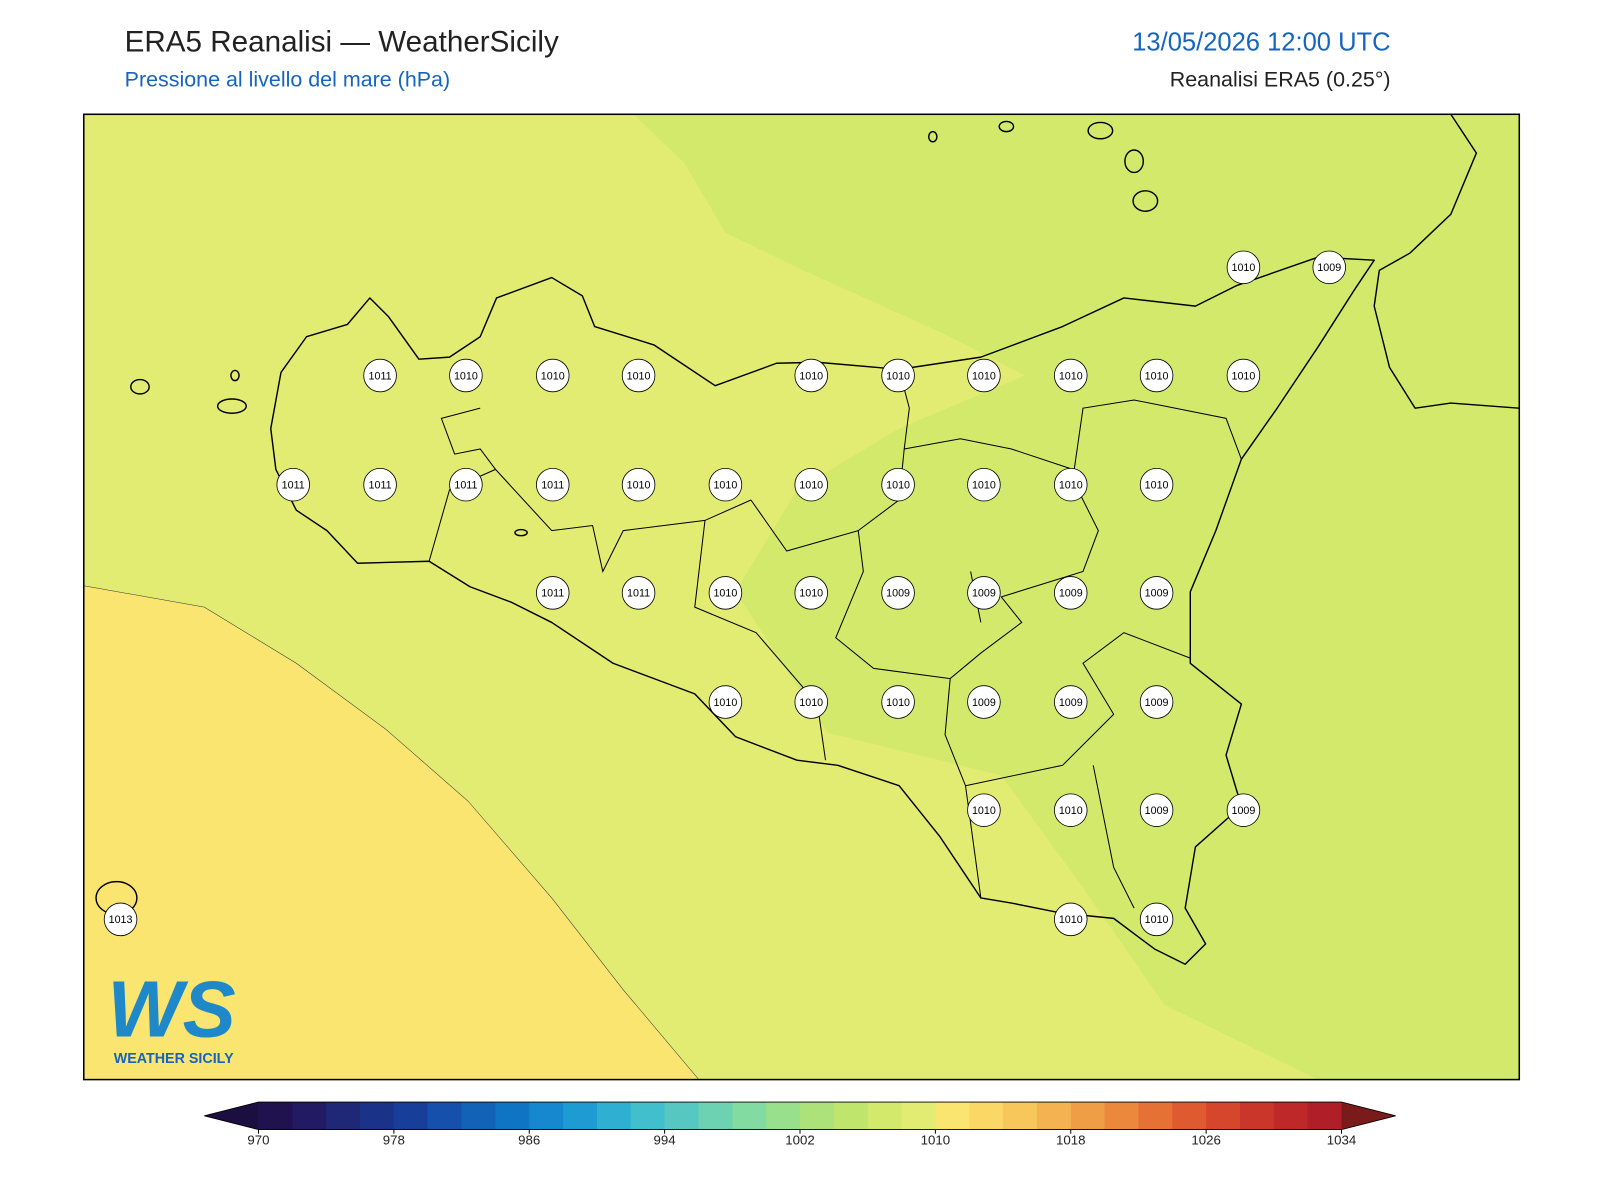 The image size is (1600, 1200). Describe the element at coordinates (171, 1015) in the screenshot. I see `logo: WS WEATHER SICILY` at that location.